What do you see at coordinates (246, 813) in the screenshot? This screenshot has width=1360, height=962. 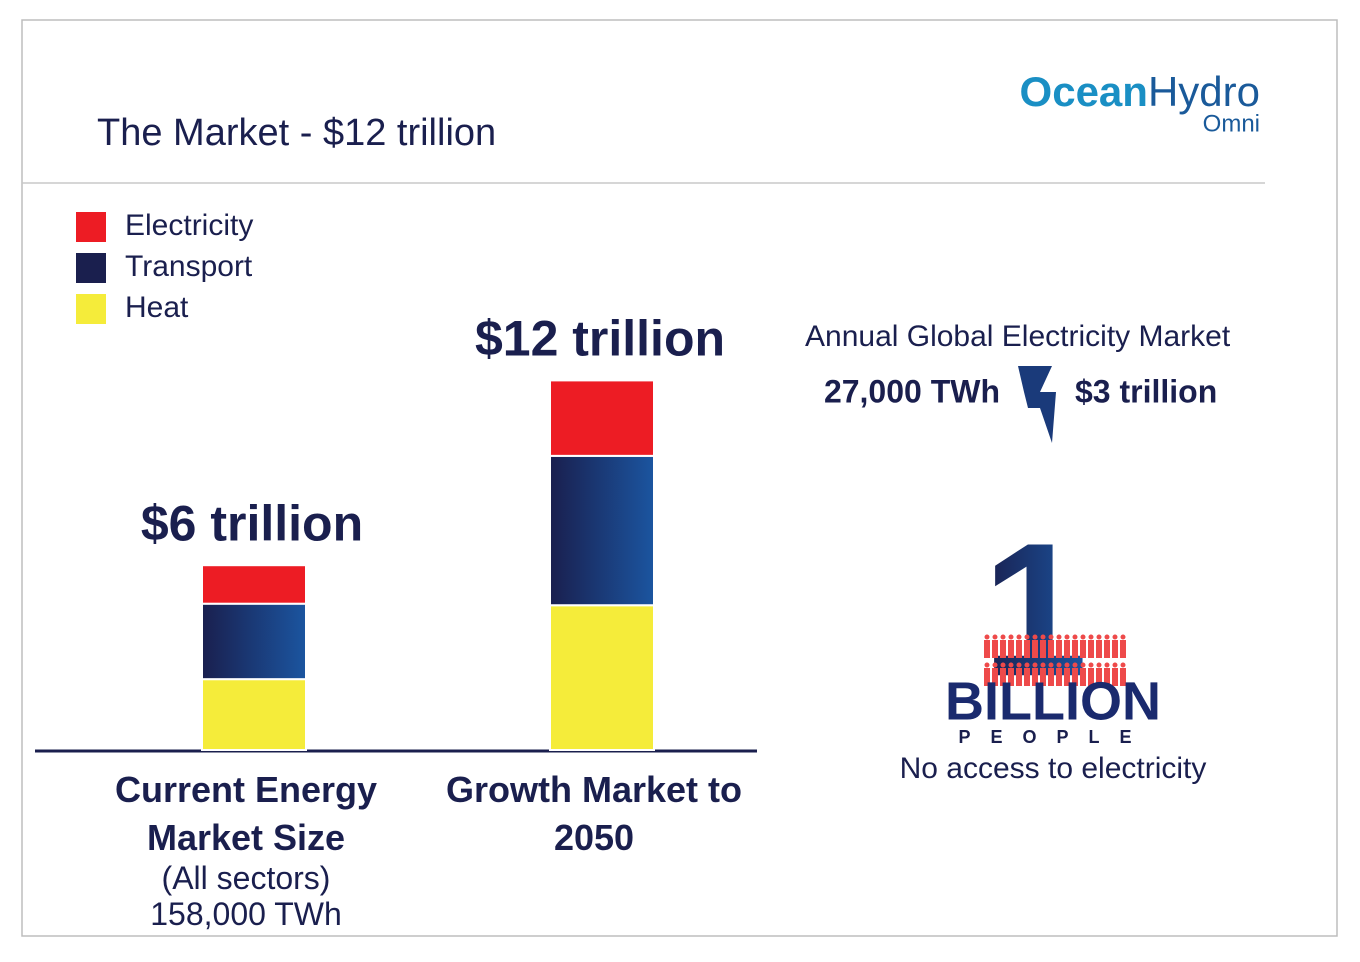 I see `category-label: Current Energy Market Size` at bounding box center [246, 813].